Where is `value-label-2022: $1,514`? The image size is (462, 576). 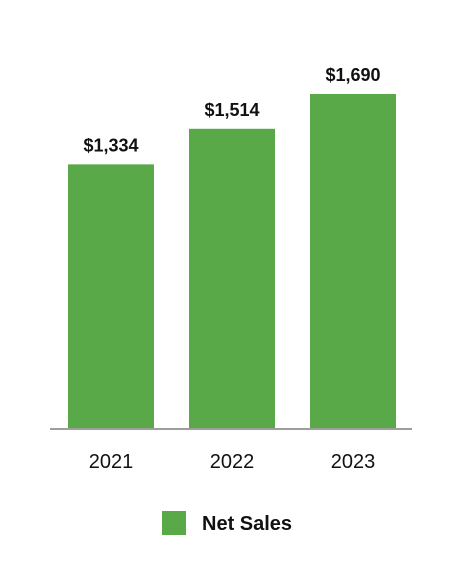
value-label-2022: $1,514 is located at coordinates (231, 110).